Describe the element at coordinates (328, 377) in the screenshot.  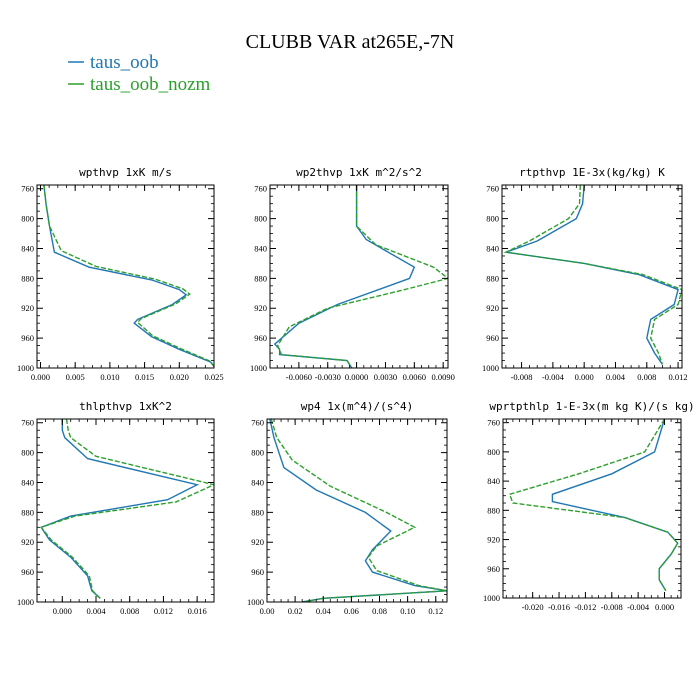
I see `x-tick-label: -0.0030` at that location.